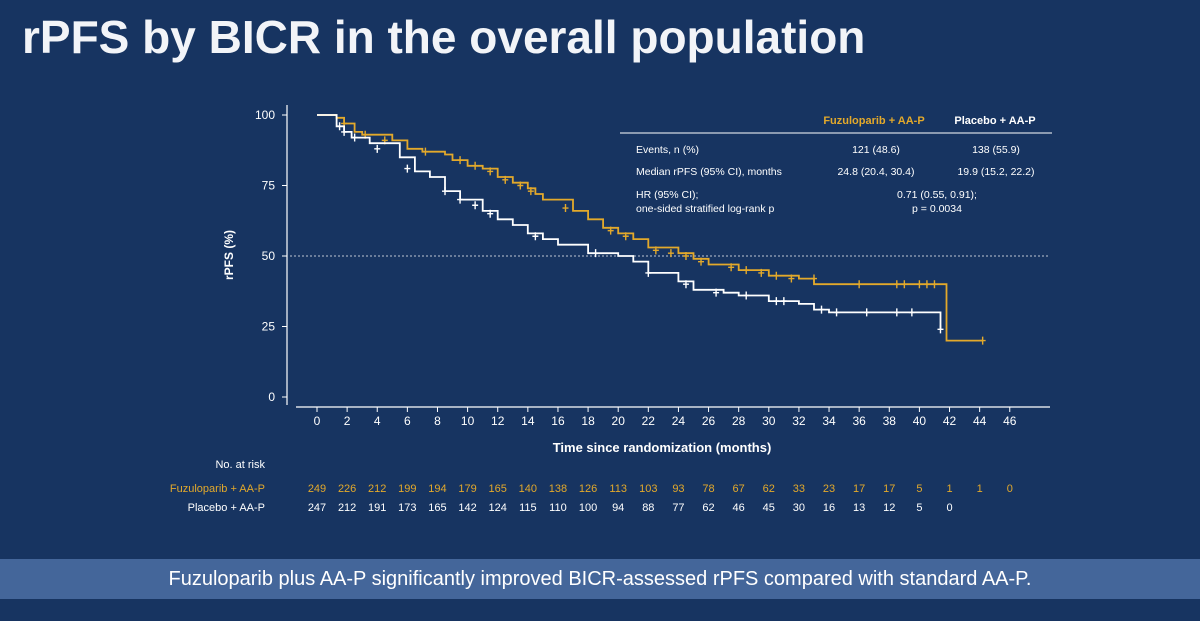  What do you see at coordinates (467, 508) in the screenshot?
I see `risk-value: 142` at bounding box center [467, 508].